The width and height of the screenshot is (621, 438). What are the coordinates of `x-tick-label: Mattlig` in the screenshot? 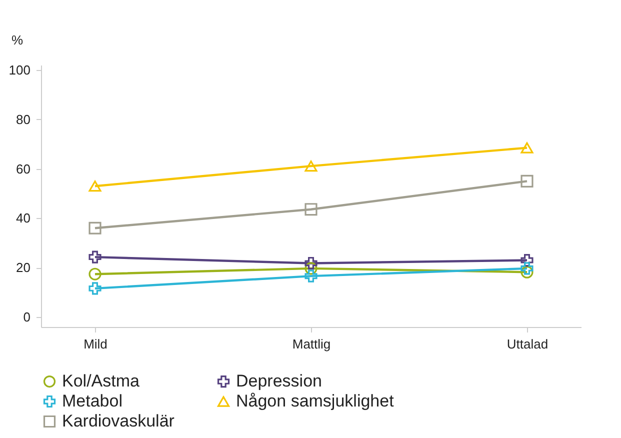 It's located at (311, 344).